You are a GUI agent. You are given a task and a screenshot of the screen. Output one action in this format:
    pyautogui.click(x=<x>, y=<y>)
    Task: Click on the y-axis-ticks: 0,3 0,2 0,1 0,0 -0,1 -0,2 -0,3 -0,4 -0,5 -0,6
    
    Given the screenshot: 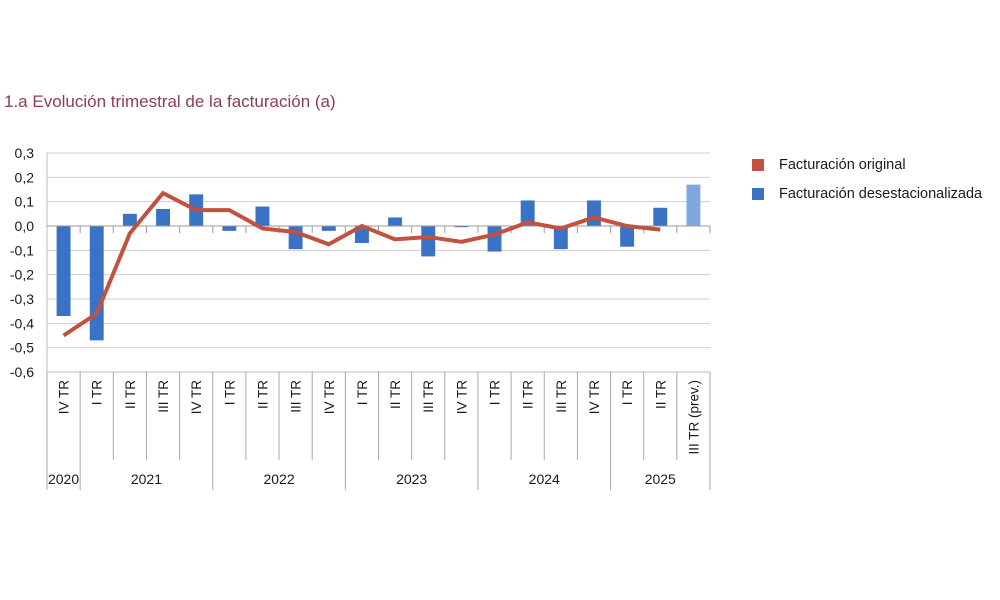 What is the action you would take?
    pyautogui.click(x=22, y=262)
    